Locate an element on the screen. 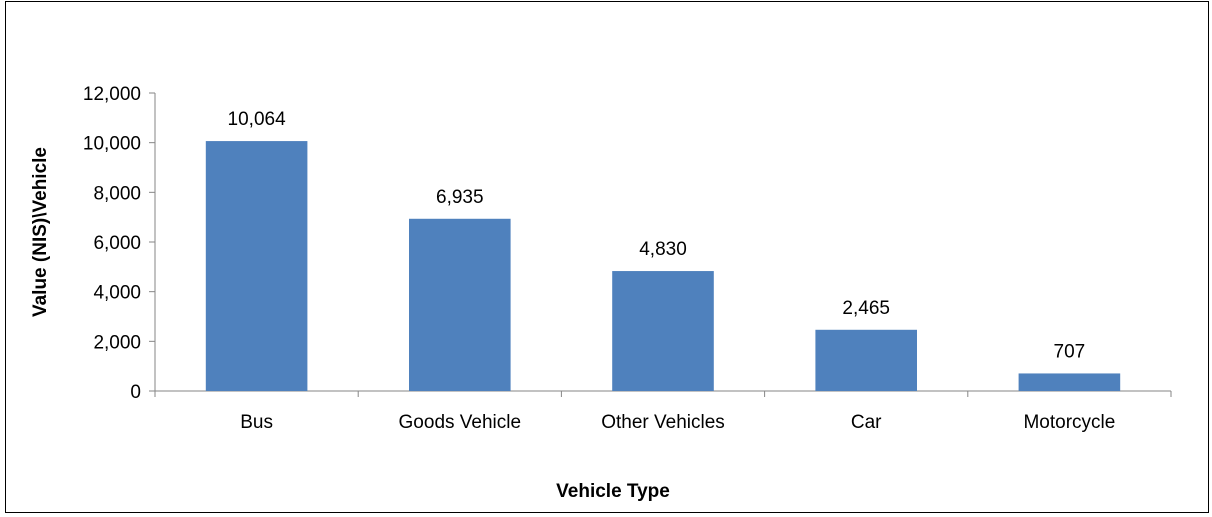 Image resolution: width=1212 pixels, height=517 pixels. x-tick-label: Car is located at coordinates (866, 422).